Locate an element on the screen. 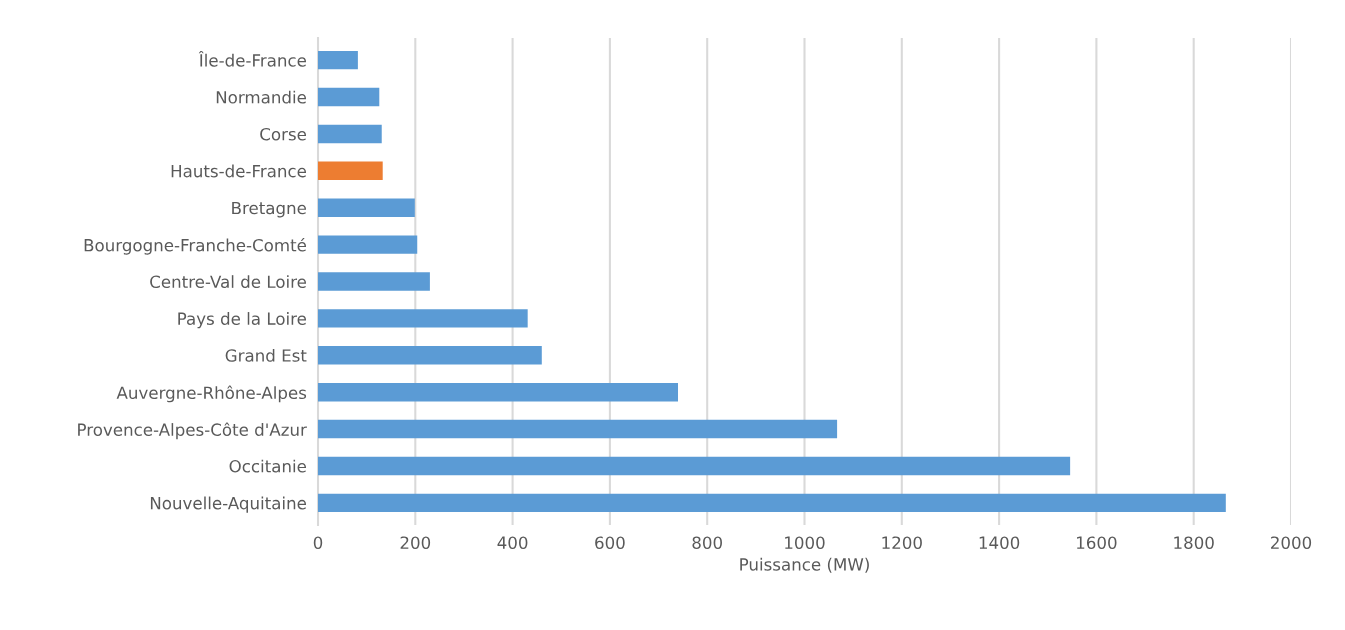 The width and height of the screenshot is (1345, 630). y-tick-label: Centre-Val de Loire is located at coordinates (228, 282).